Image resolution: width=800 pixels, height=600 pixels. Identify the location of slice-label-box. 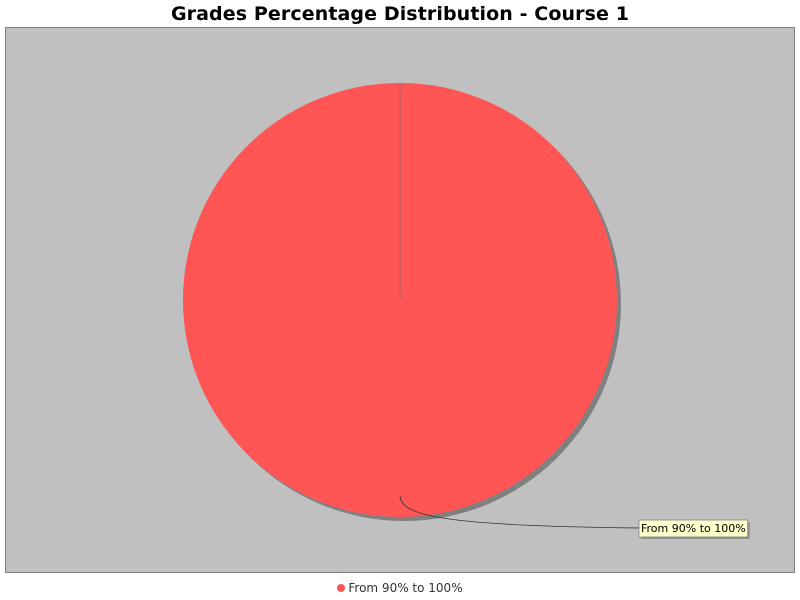
(693, 528).